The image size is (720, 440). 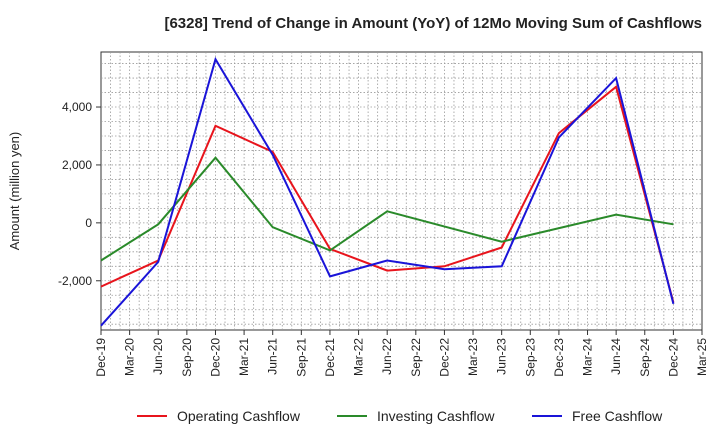 What do you see at coordinates (330, 357) in the screenshot?
I see `x-tick-label: Dec-21` at bounding box center [330, 357].